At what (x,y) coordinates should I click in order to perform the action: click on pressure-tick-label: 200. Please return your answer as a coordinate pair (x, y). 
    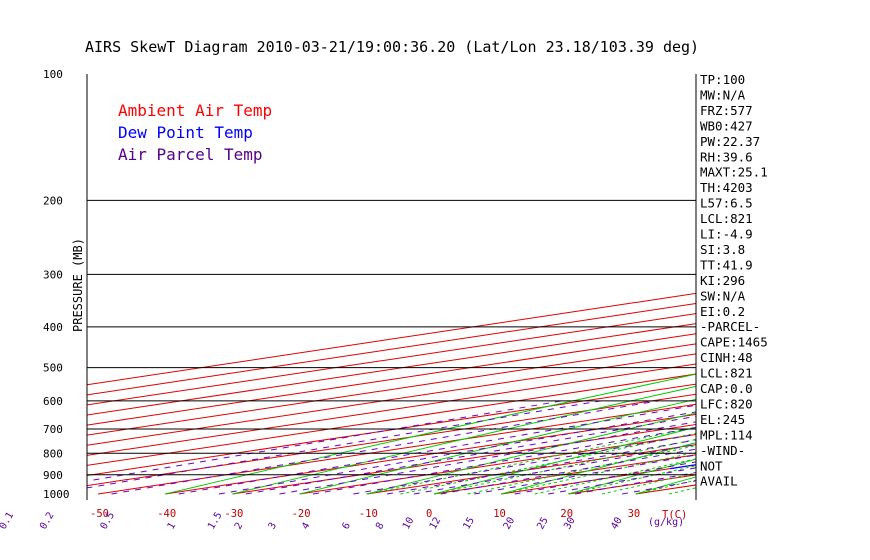
    Looking at the image, I should click on (53, 200).